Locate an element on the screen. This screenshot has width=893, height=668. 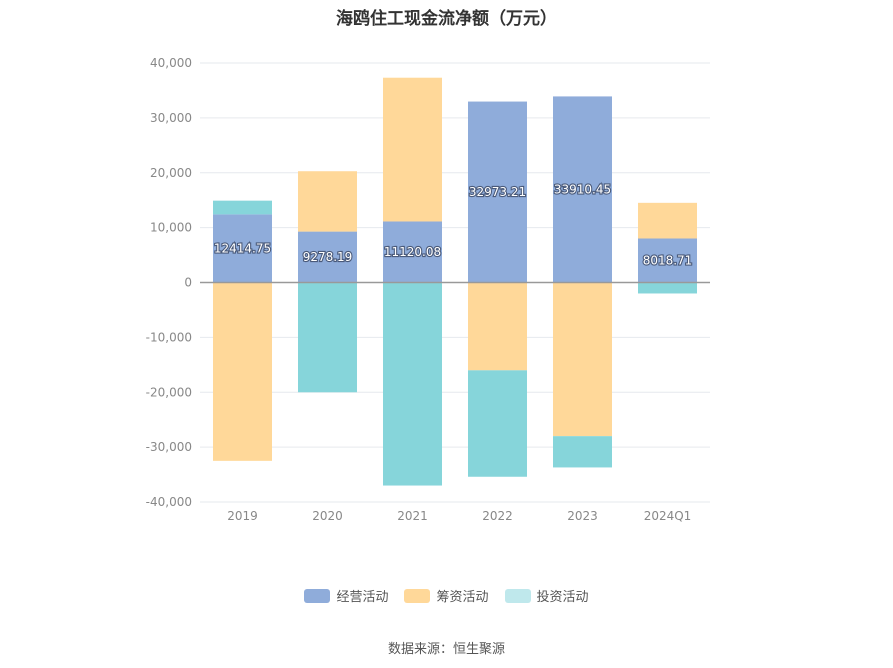
y-tick-label: 10,000 is located at coordinates (171, 228).